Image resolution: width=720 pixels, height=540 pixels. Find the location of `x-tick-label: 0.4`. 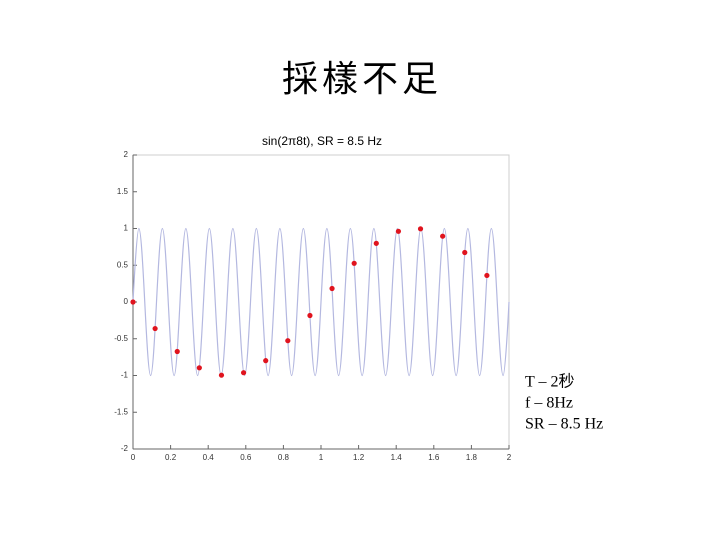

x-tick-label: 0.4 is located at coordinates (209, 457).